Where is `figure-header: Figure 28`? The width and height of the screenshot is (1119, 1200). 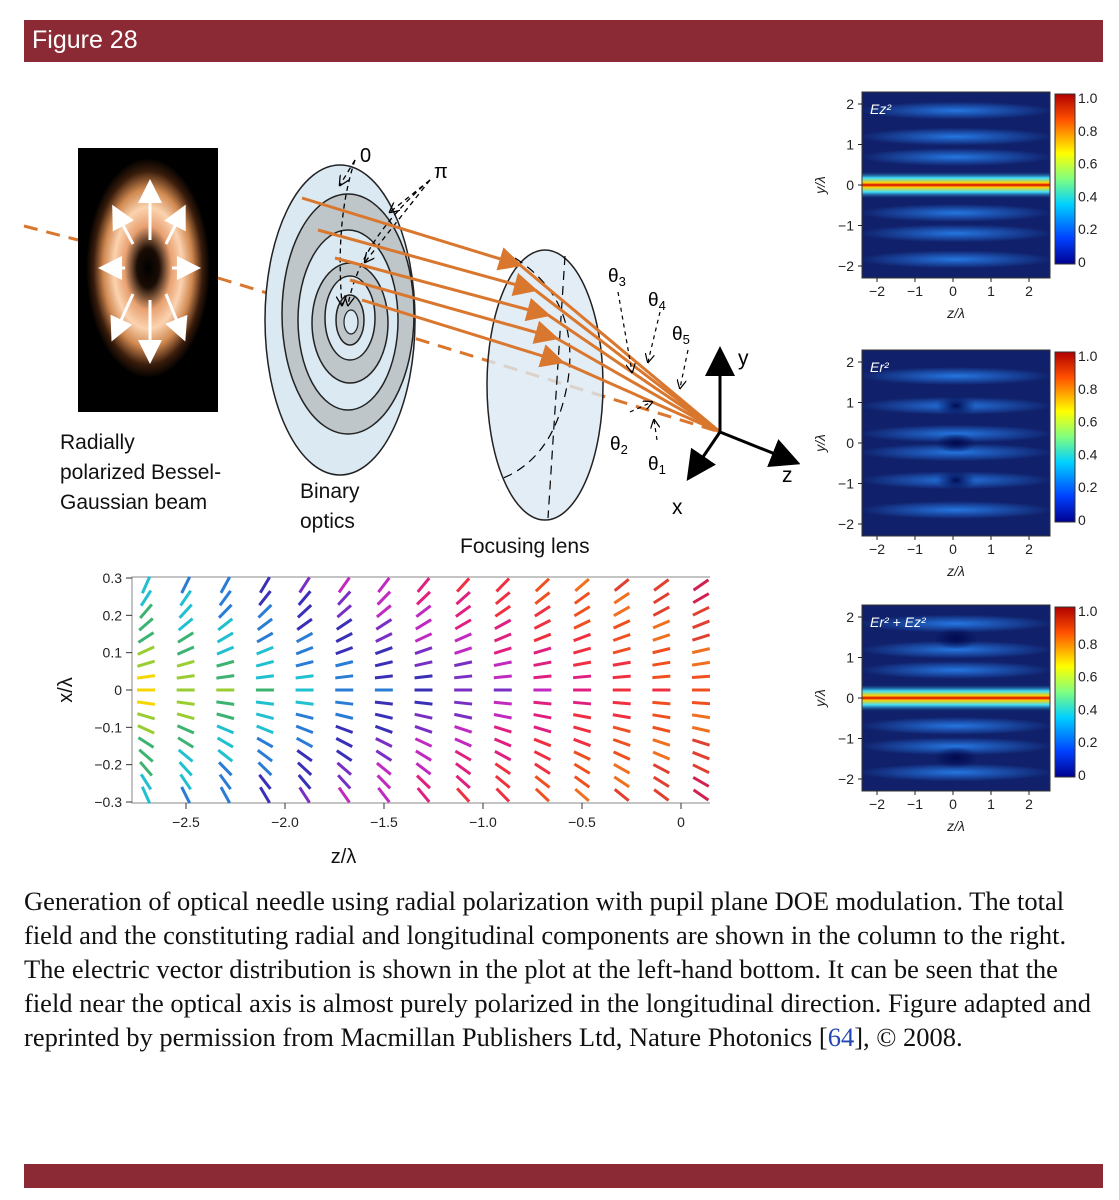 figure-header: Figure 28 is located at coordinates (563, 41).